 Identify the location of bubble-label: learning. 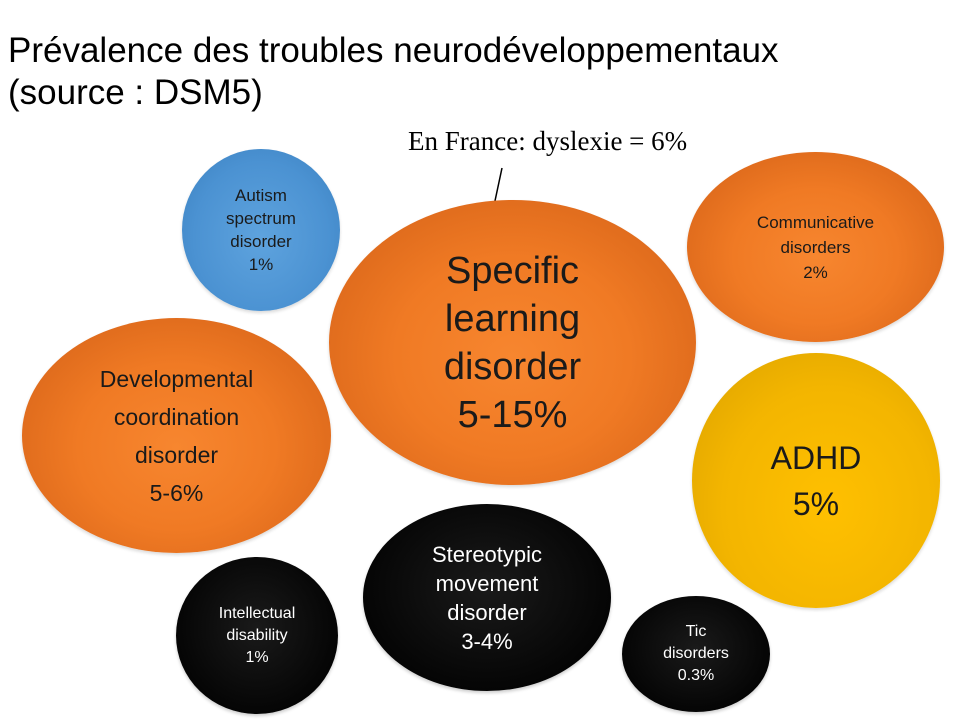
(512, 318).